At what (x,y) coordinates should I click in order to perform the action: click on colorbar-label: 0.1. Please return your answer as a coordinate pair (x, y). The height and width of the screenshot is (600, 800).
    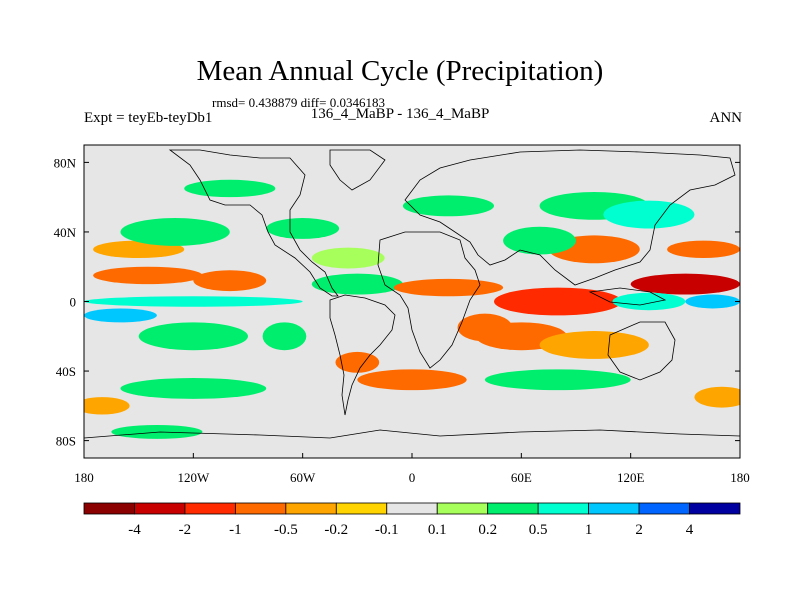
    Looking at the image, I should click on (437, 530).